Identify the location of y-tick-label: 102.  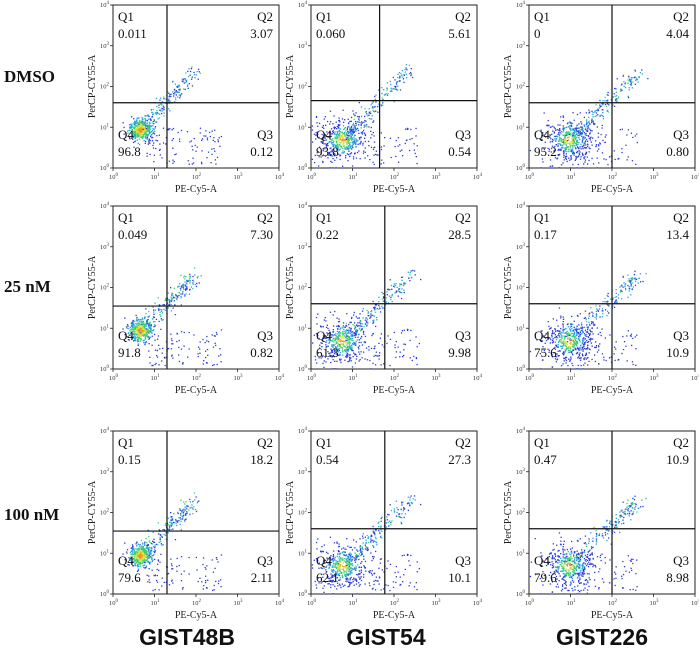
(105, 513).